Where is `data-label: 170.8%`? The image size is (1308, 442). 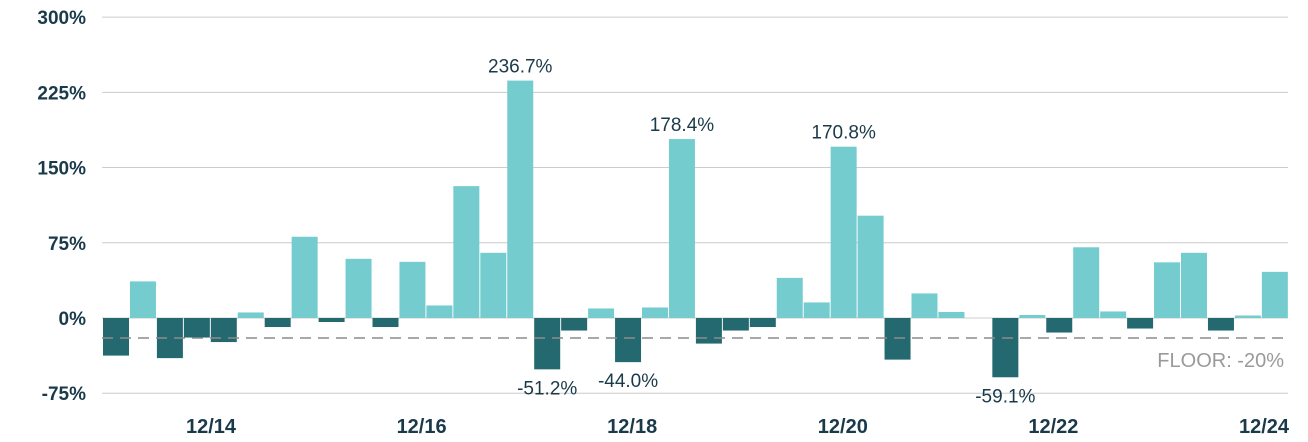
data-label: 170.8% is located at coordinates (843, 133).